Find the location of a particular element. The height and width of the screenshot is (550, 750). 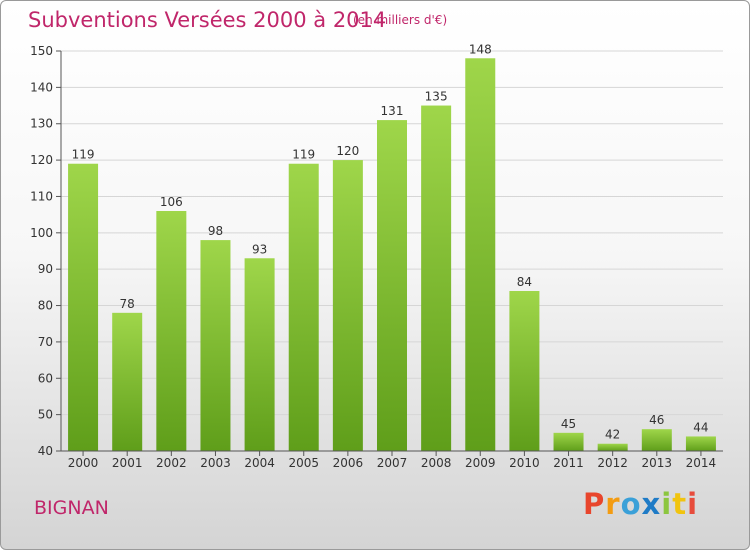

x-tick-label: 2010 is located at coordinates (524, 463).